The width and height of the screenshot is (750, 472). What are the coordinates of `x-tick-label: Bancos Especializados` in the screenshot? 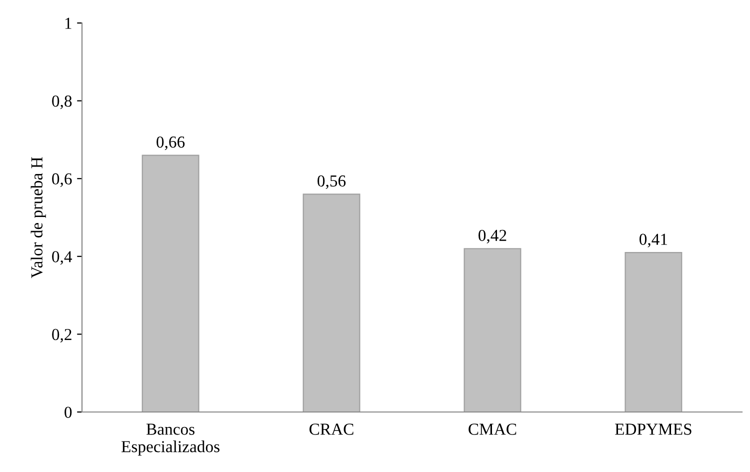 It's located at (171, 440).